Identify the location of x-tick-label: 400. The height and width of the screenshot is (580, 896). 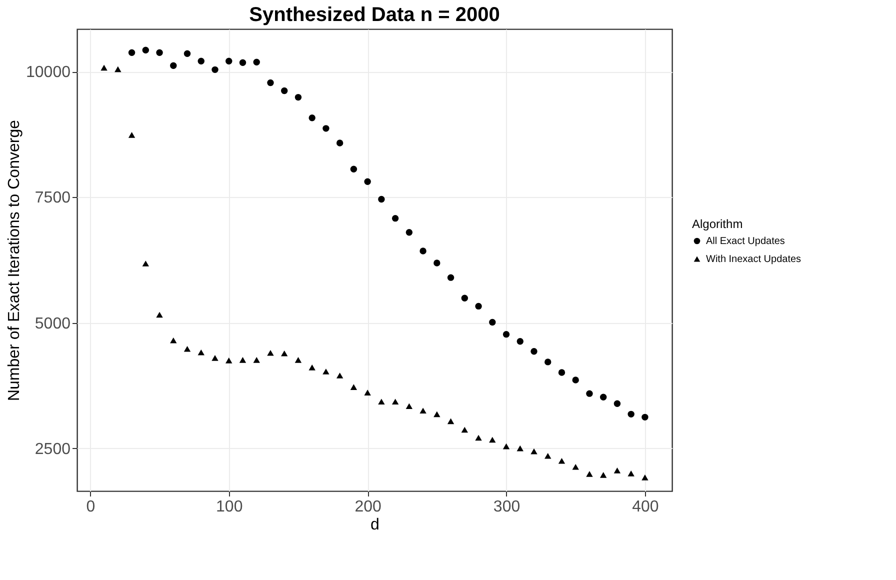
(645, 507).